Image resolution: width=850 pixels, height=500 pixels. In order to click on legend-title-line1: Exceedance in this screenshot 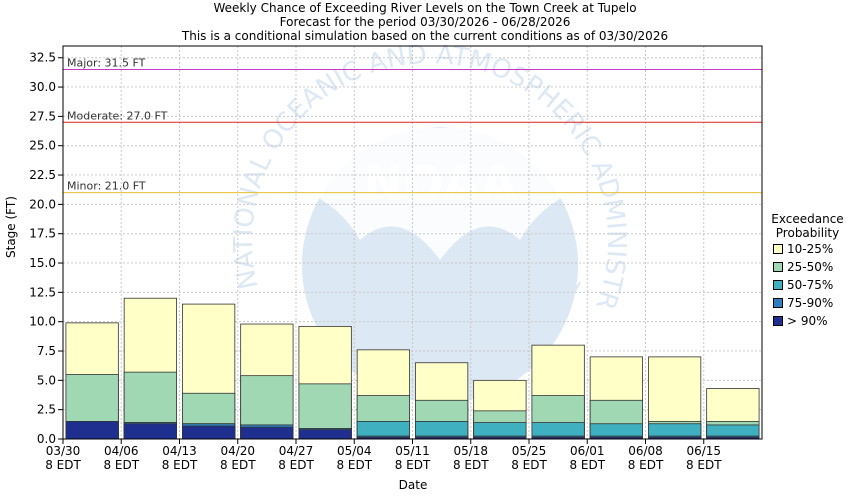, I will do `click(807, 219)`.